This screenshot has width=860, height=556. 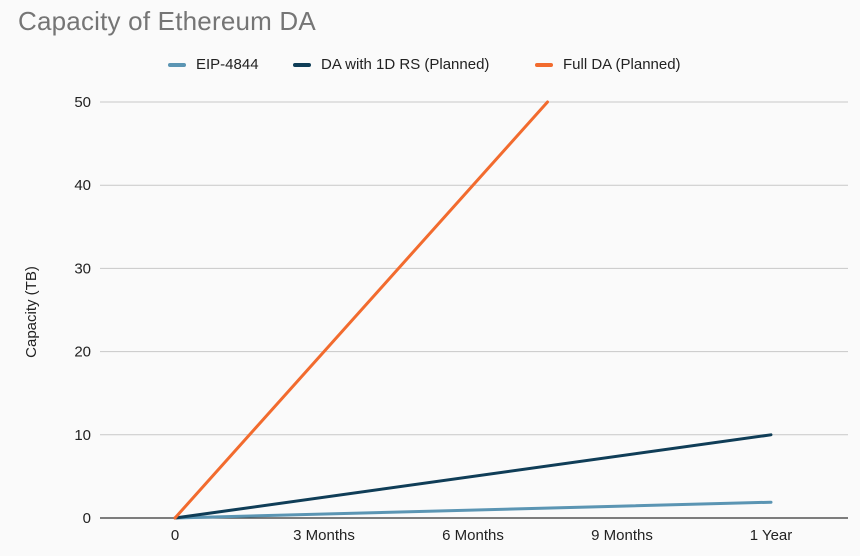 What do you see at coordinates (544, 64) in the screenshot?
I see `legend-swatch-full-da` at bounding box center [544, 64].